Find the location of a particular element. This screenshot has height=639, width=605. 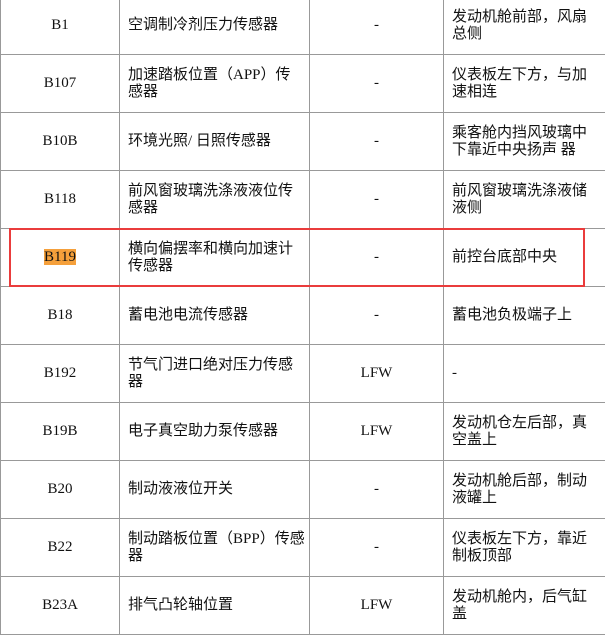

table-row: B10B 环境光照/ 日照传感器 - 乘客舱内挡风玻璃中 下靠近中央扬声 器 is located at coordinates (303, 142).